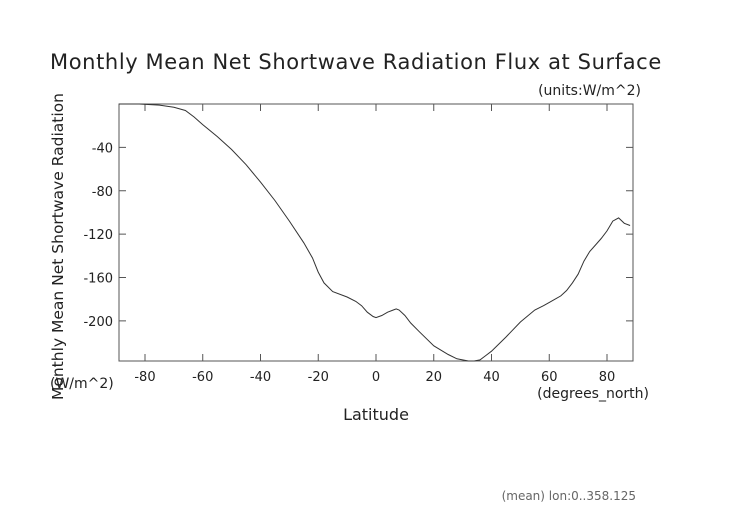 The width and height of the screenshot is (752, 532). What do you see at coordinates (102, 148) in the screenshot?
I see `y-tick-label: -40` at bounding box center [102, 148].